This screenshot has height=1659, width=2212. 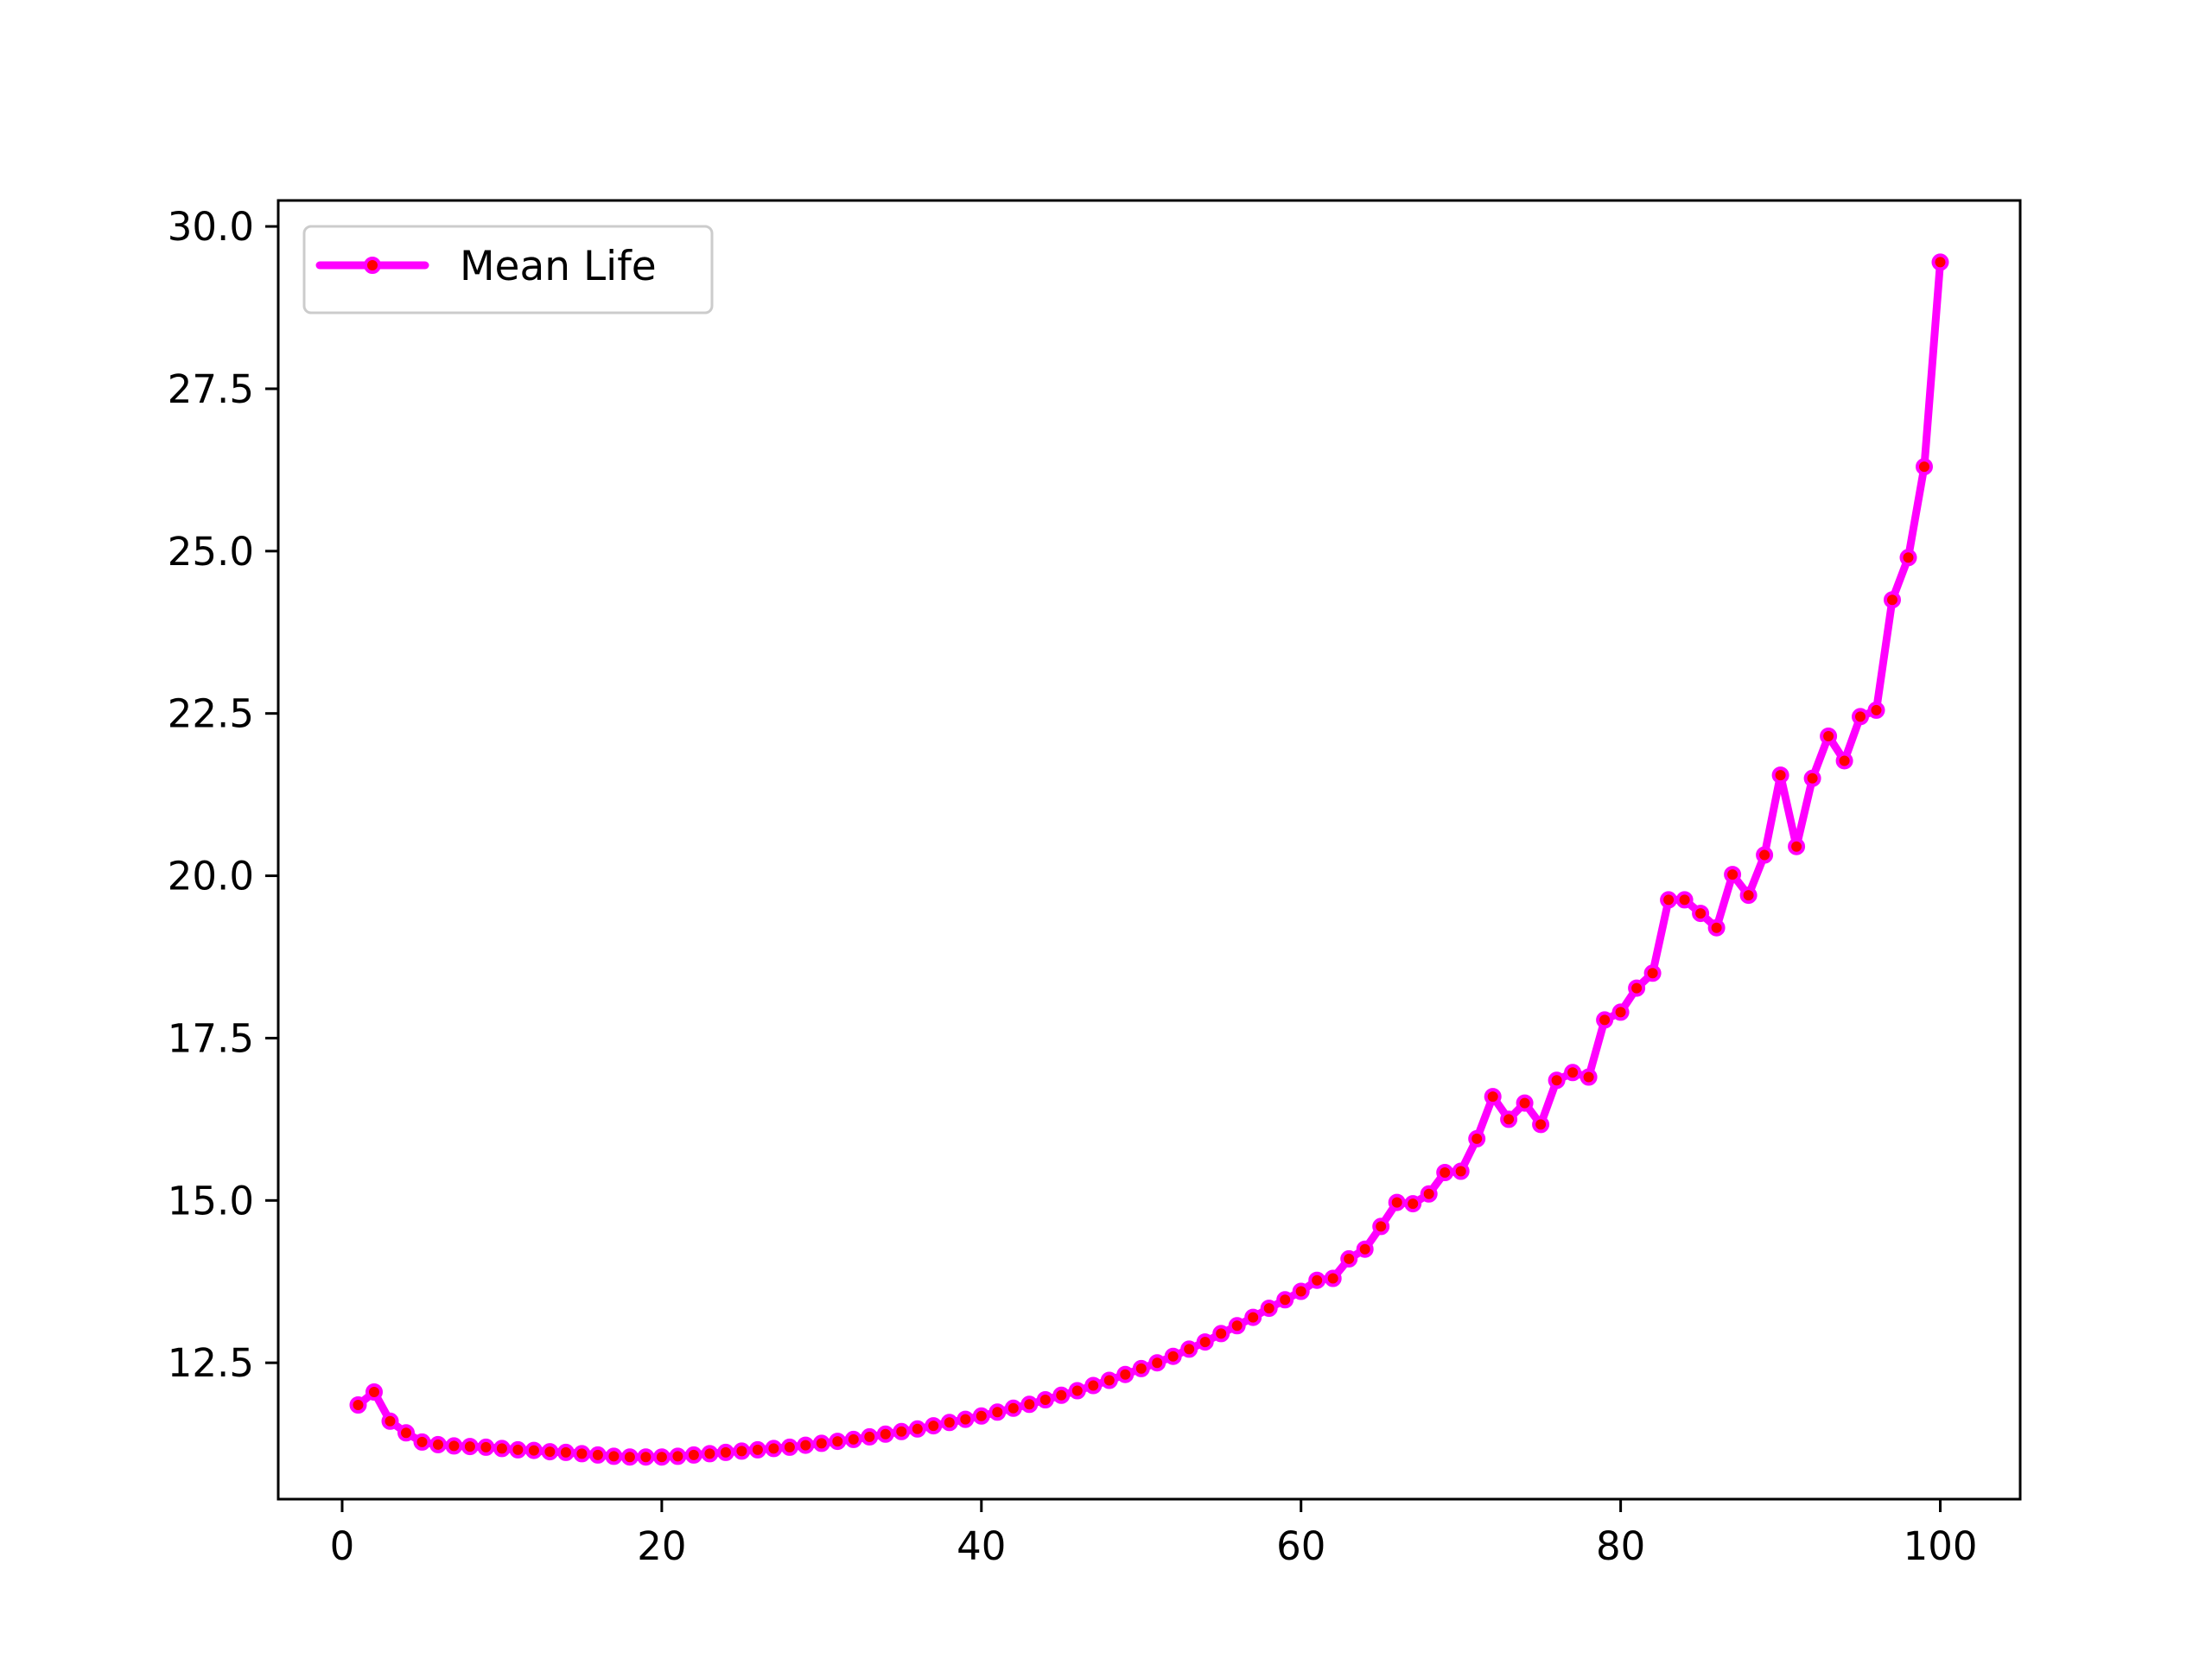 What do you see at coordinates (982, 1546) in the screenshot?
I see `x-tick-label: 40` at bounding box center [982, 1546].